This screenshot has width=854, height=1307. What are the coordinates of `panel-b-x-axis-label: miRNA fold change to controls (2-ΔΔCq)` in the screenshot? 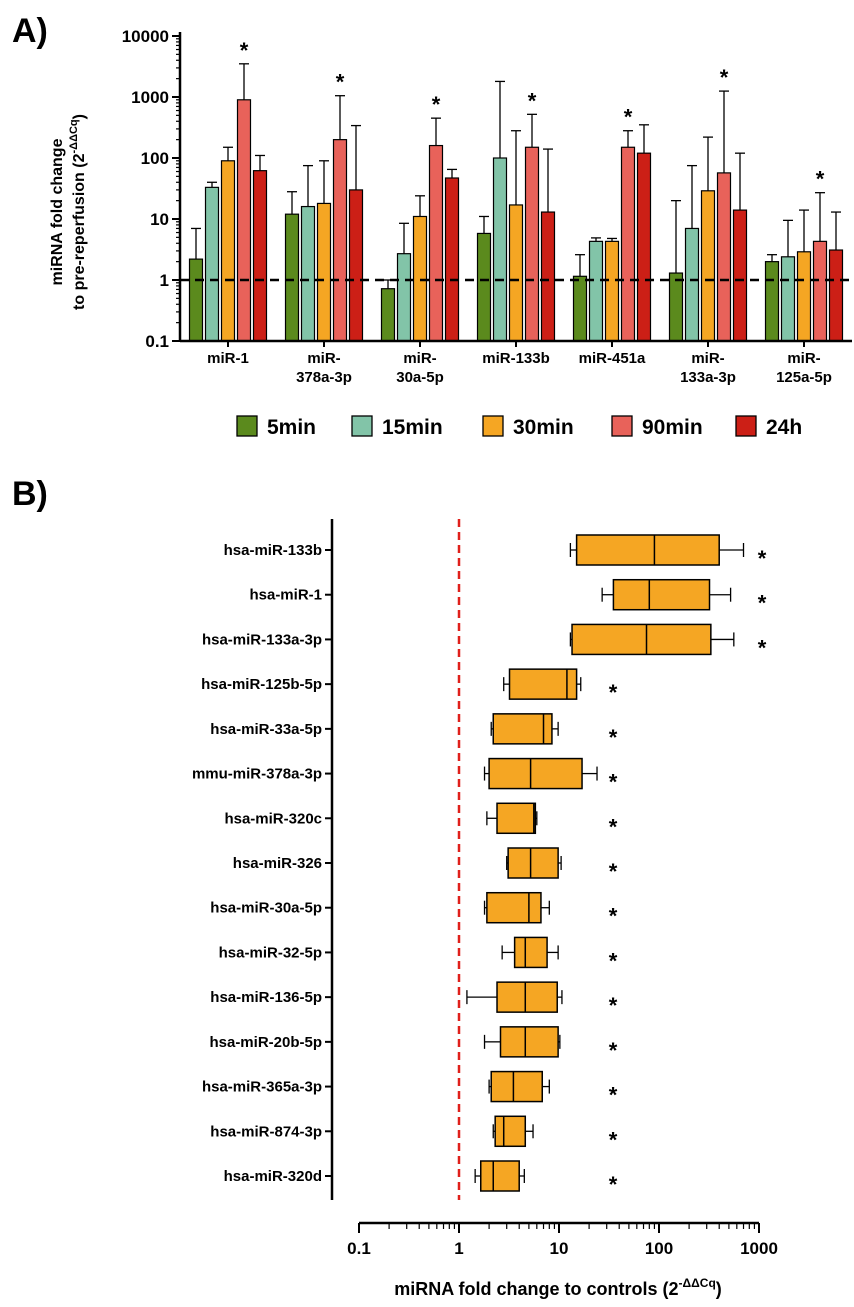 It's located at (558, 1287).